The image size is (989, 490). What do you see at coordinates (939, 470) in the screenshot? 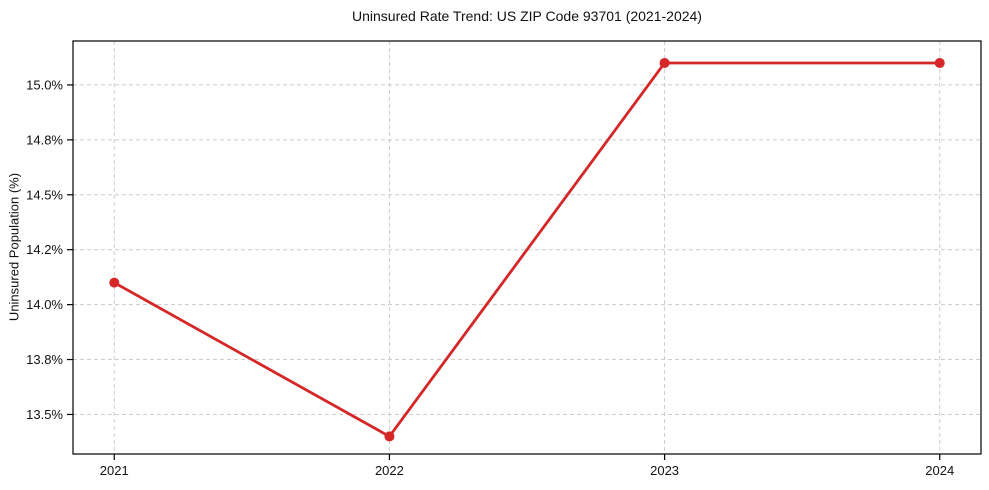
I see `x-tick-label: 2024` at bounding box center [939, 470].